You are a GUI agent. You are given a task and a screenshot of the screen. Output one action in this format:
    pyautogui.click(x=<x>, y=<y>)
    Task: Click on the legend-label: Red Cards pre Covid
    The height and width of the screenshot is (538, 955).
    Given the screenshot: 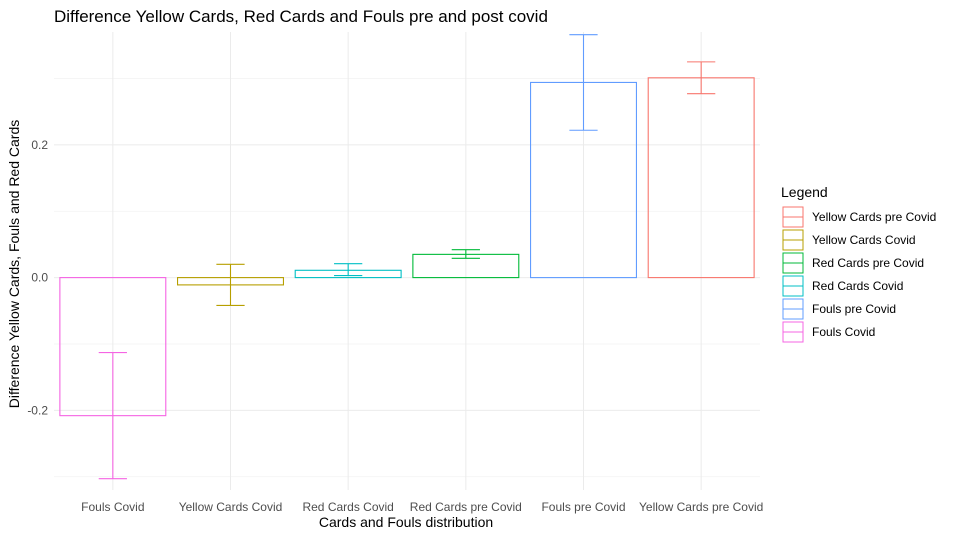 What is the action you would take?
    pyautogui.click(x=868, y=263)
    